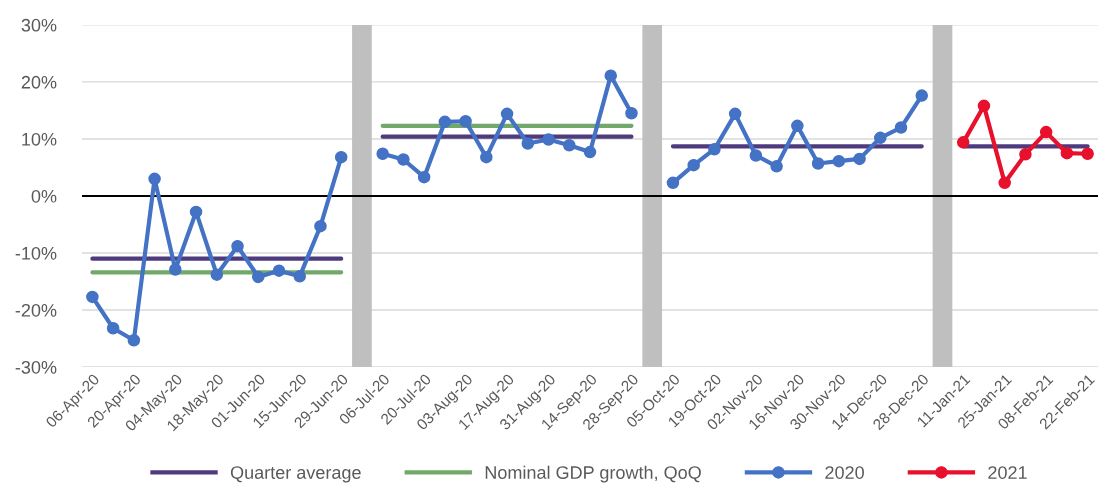 The image size is (1098, 498). What do you see at coordinates (593, 474) in the screenshot?
I see `legend-label: Nominal GDP growth, QoQ` at bounding box center [593, 474].